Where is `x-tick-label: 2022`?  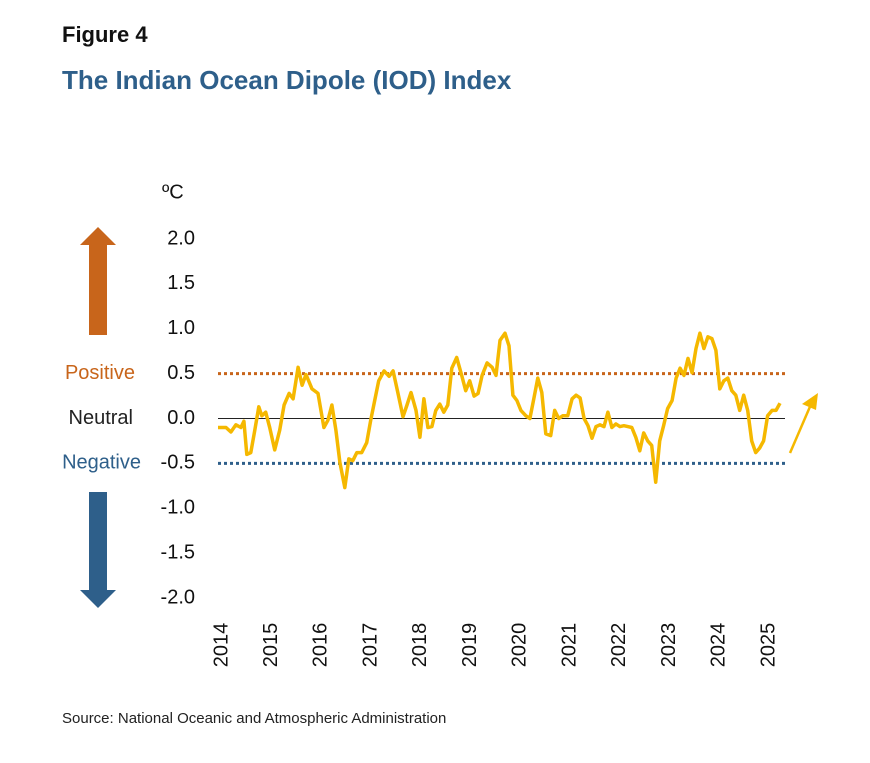 x-tick-label: 2022 is located at coordinates (619, 645).